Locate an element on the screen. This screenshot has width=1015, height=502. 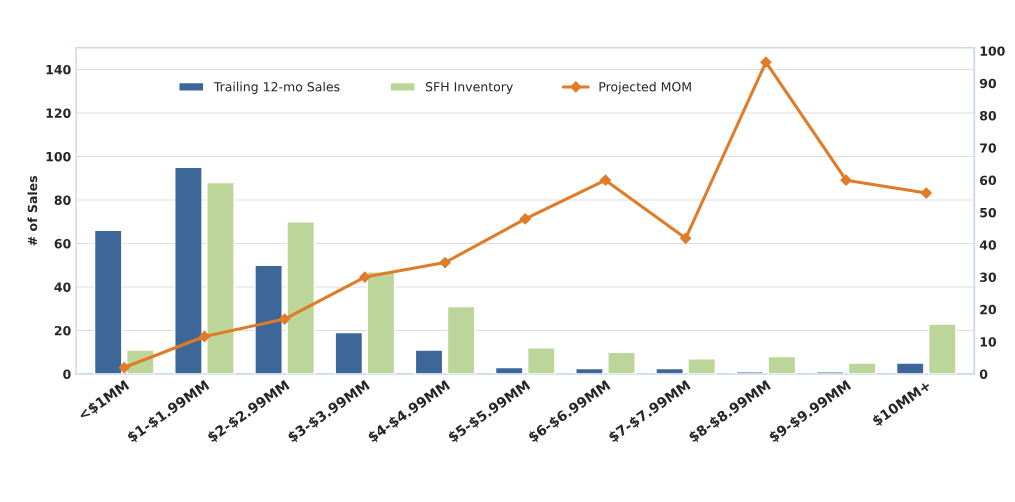
y2-tick-label: 80 is located at coordinates (988, 116).